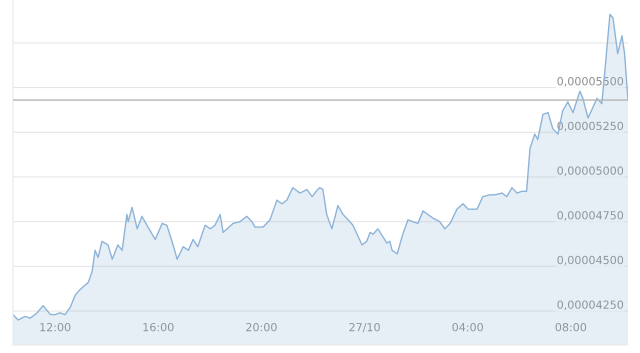 The width and height of the screenshot is (640, 353). I want to click on y-tick-label: 0,00004250, so click(590, 305).